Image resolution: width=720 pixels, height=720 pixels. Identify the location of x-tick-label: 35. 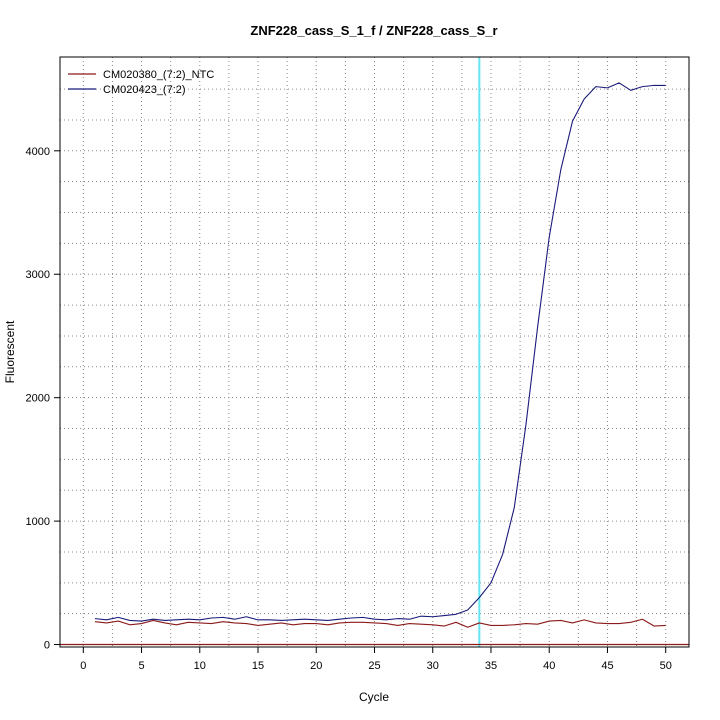
(491, 666).